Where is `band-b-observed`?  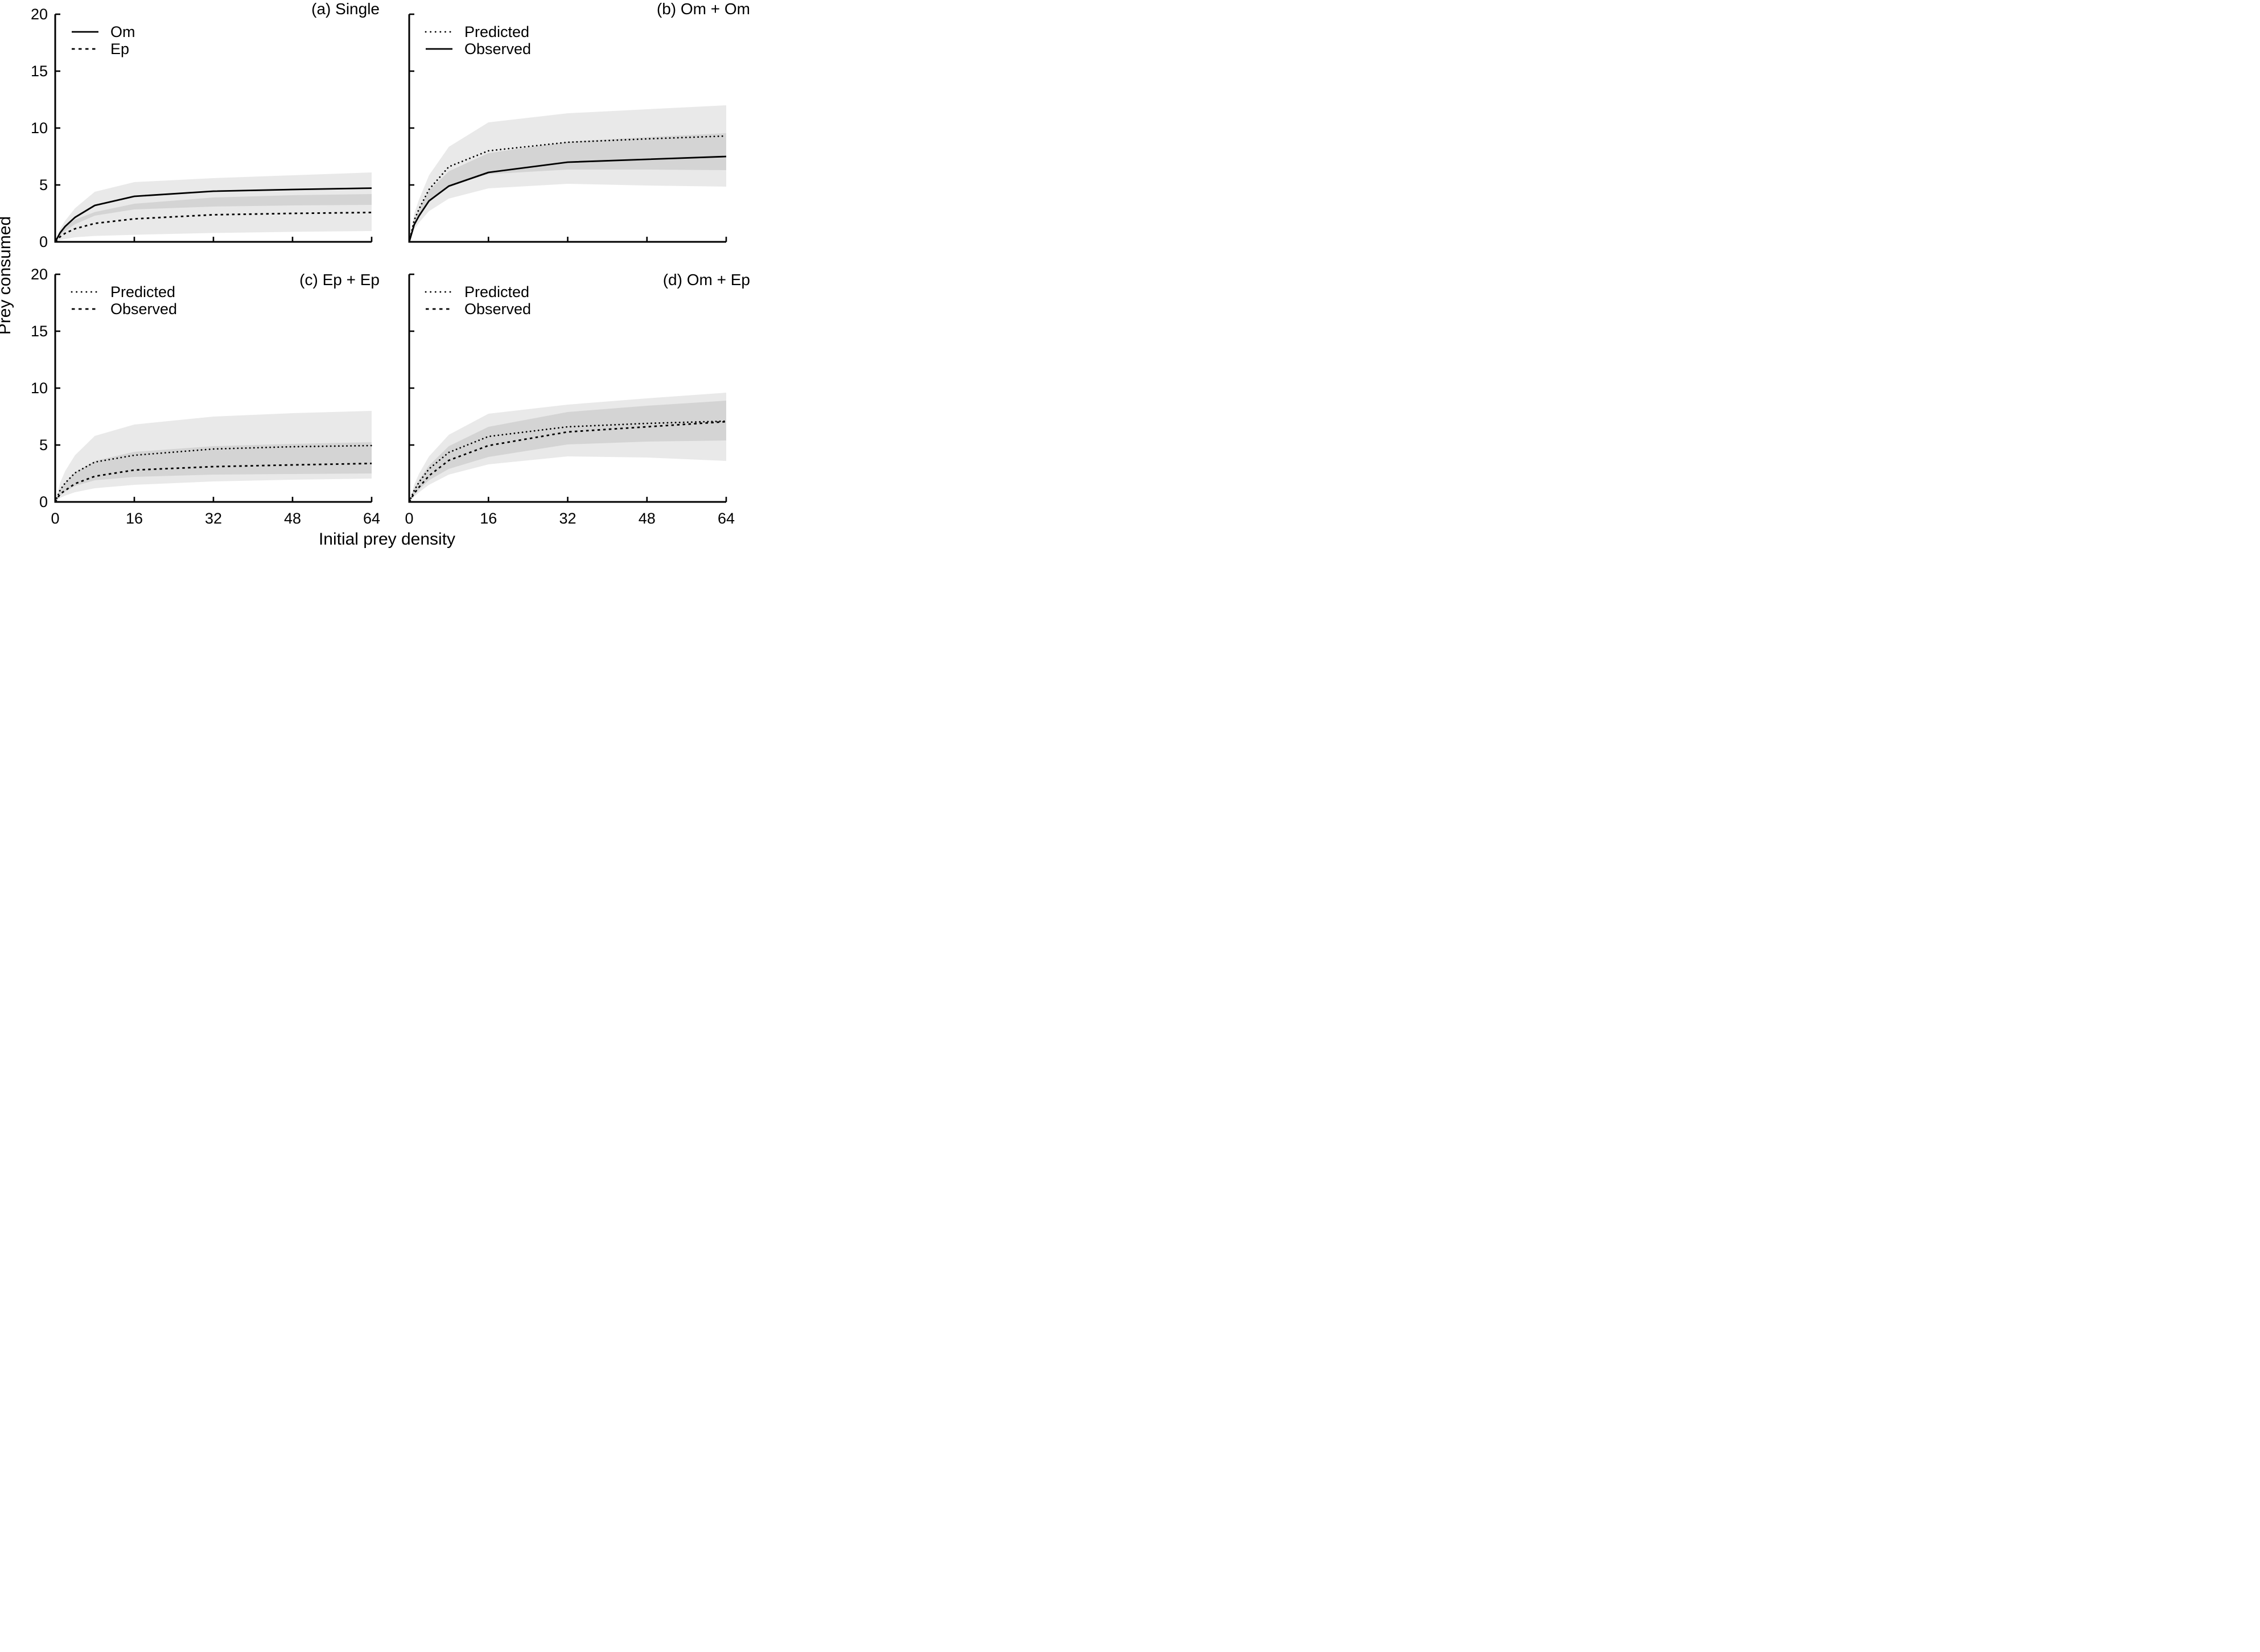 band-b-observed is located at coordinates (567, 187).